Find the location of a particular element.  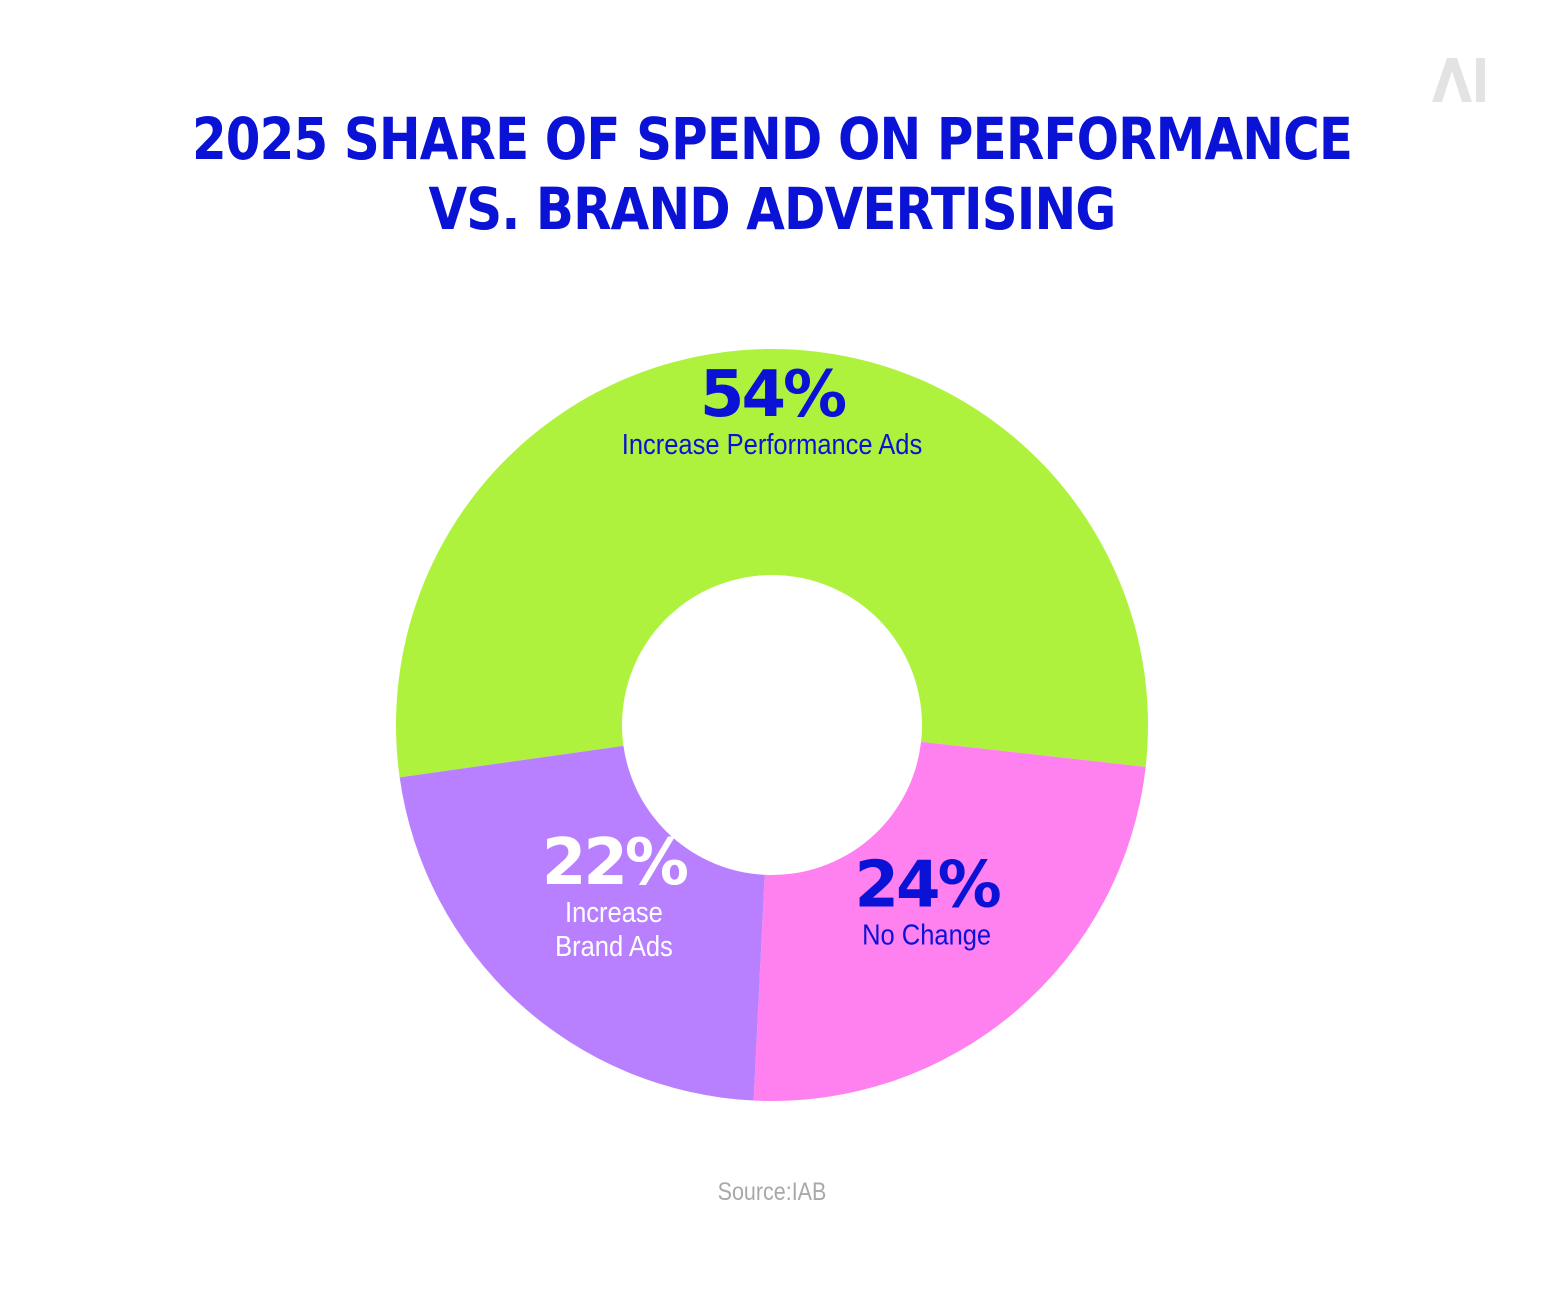

slice-category-label: Increase Performance Ads is located at coordinates (772, 443).